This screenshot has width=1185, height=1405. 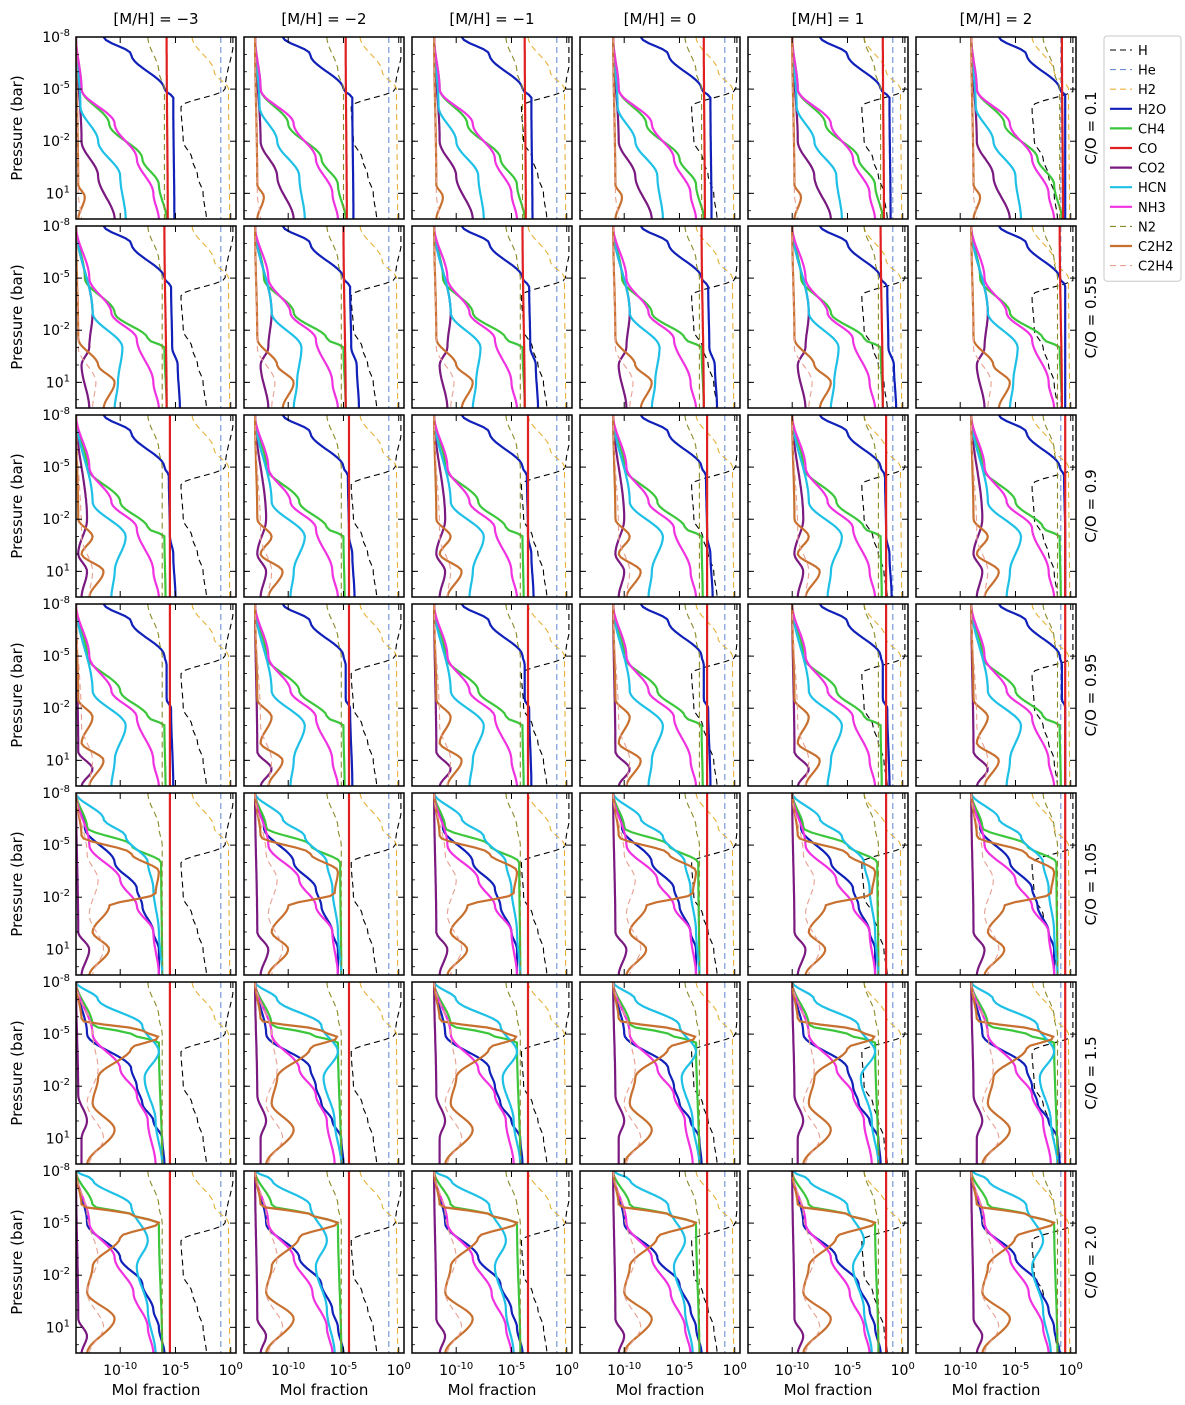 I want to click on y-tick-label: 10¹, so click(x=58, y=193).